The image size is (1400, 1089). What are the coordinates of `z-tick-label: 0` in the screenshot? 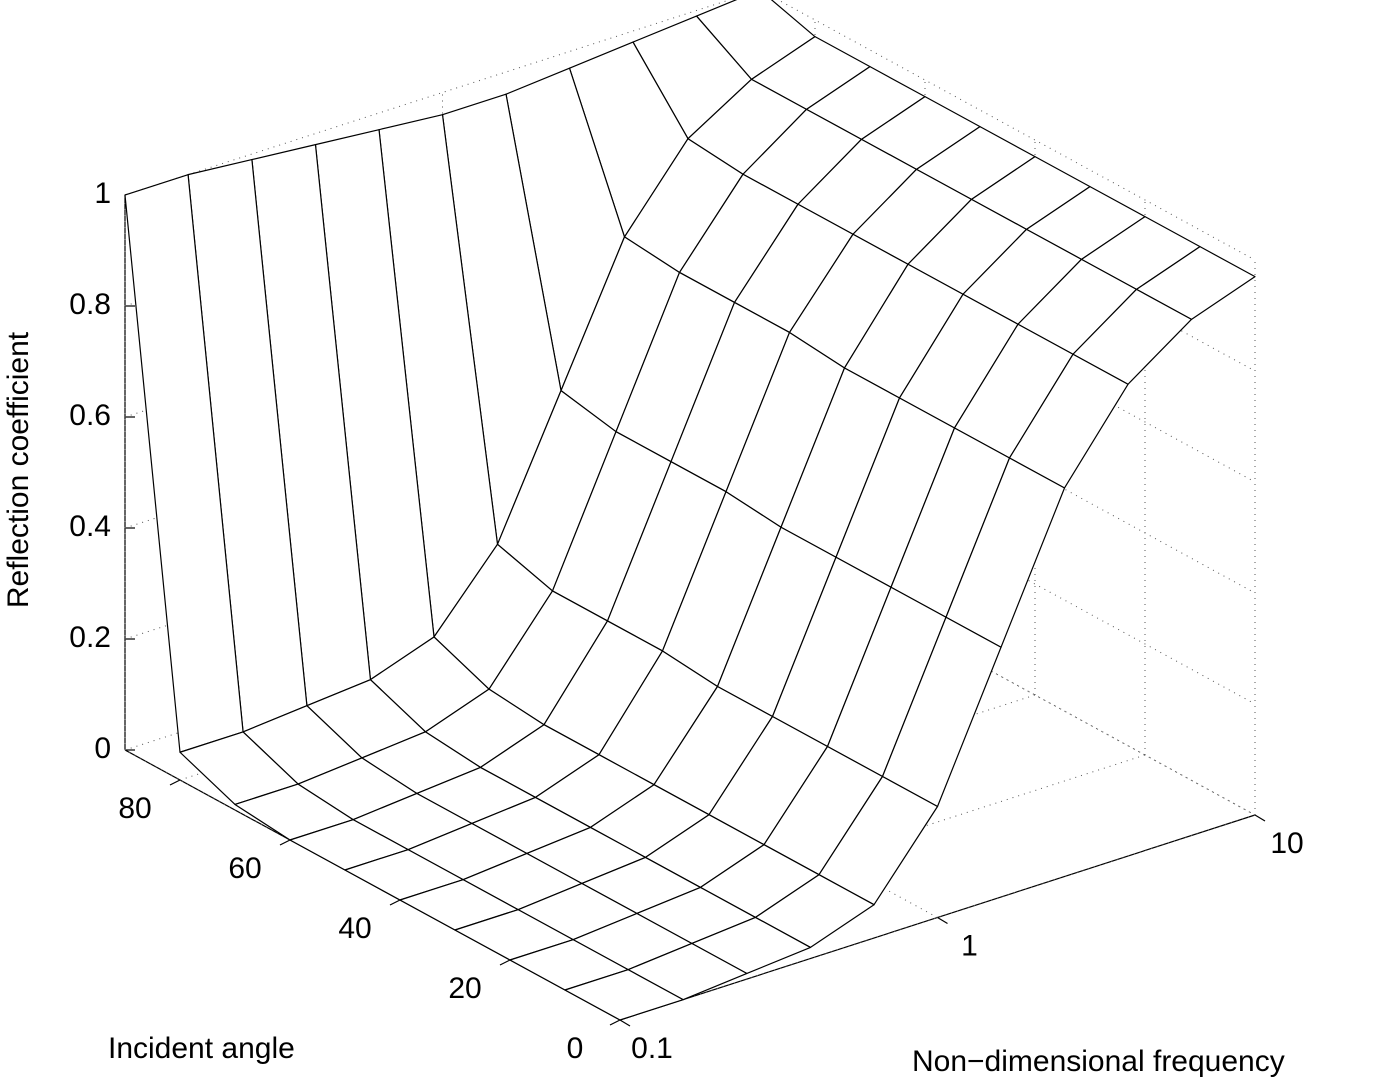 It's located at (102, 748).